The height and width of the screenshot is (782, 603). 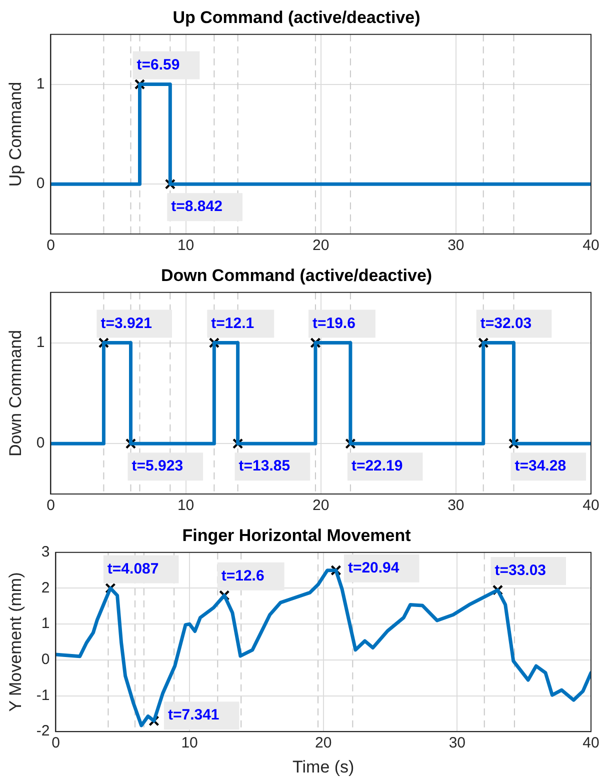 I want to click on annotation: t=20.94, so click(x=374, y=568).